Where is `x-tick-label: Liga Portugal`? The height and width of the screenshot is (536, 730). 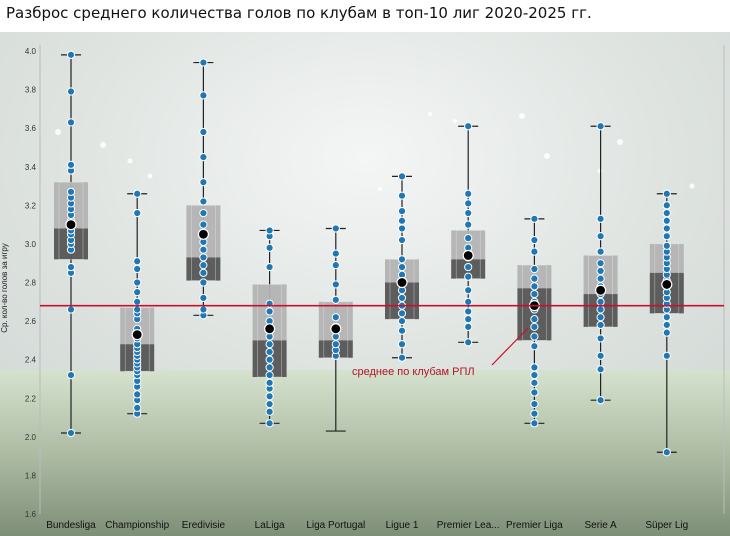 x-tick-label: Liga Portugal is located at coordinates (335, 525).